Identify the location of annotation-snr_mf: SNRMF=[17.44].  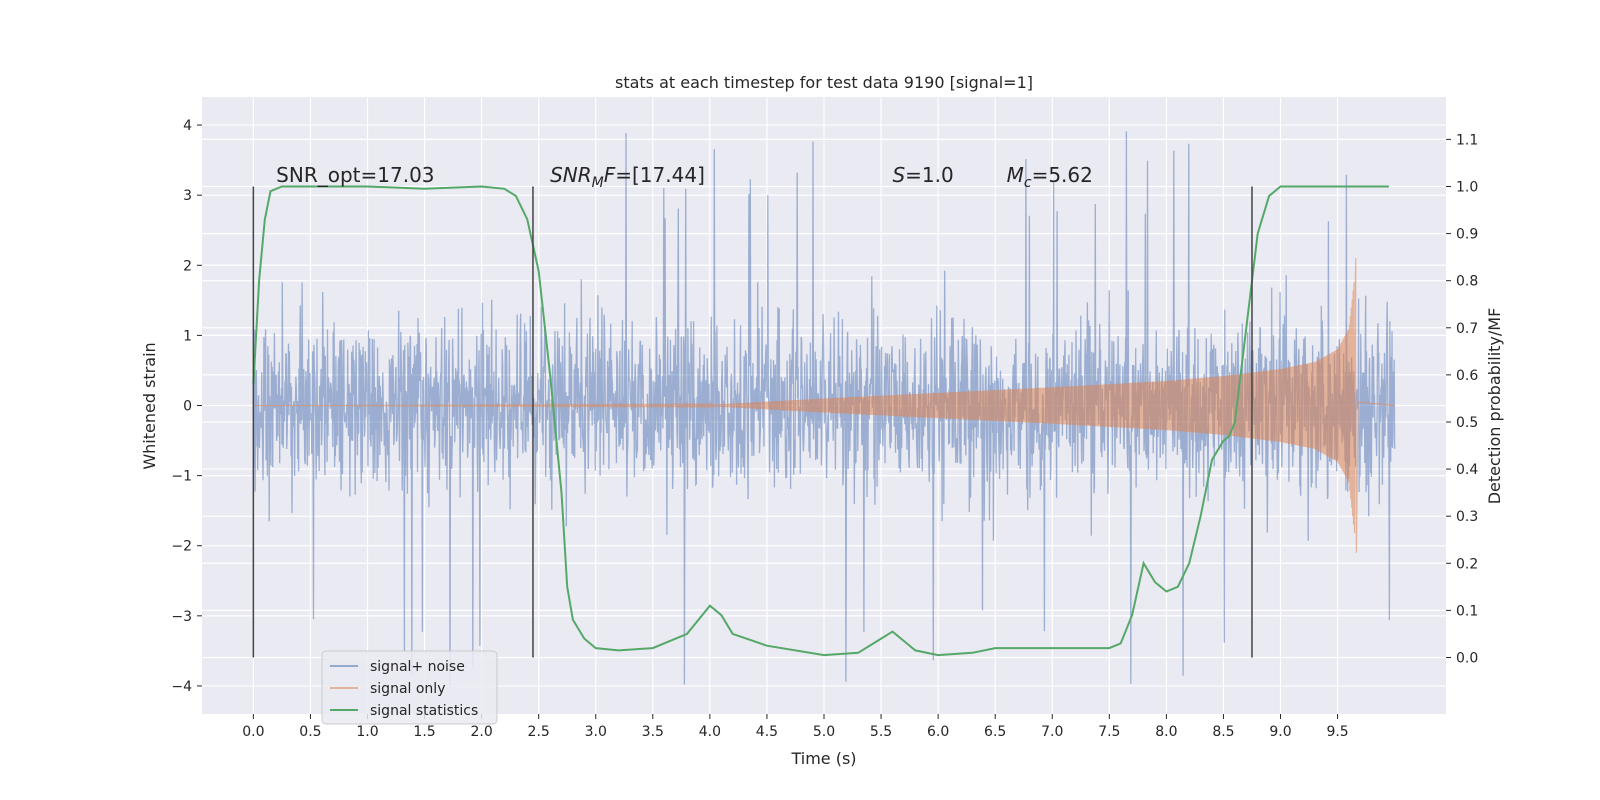
(627, 177).